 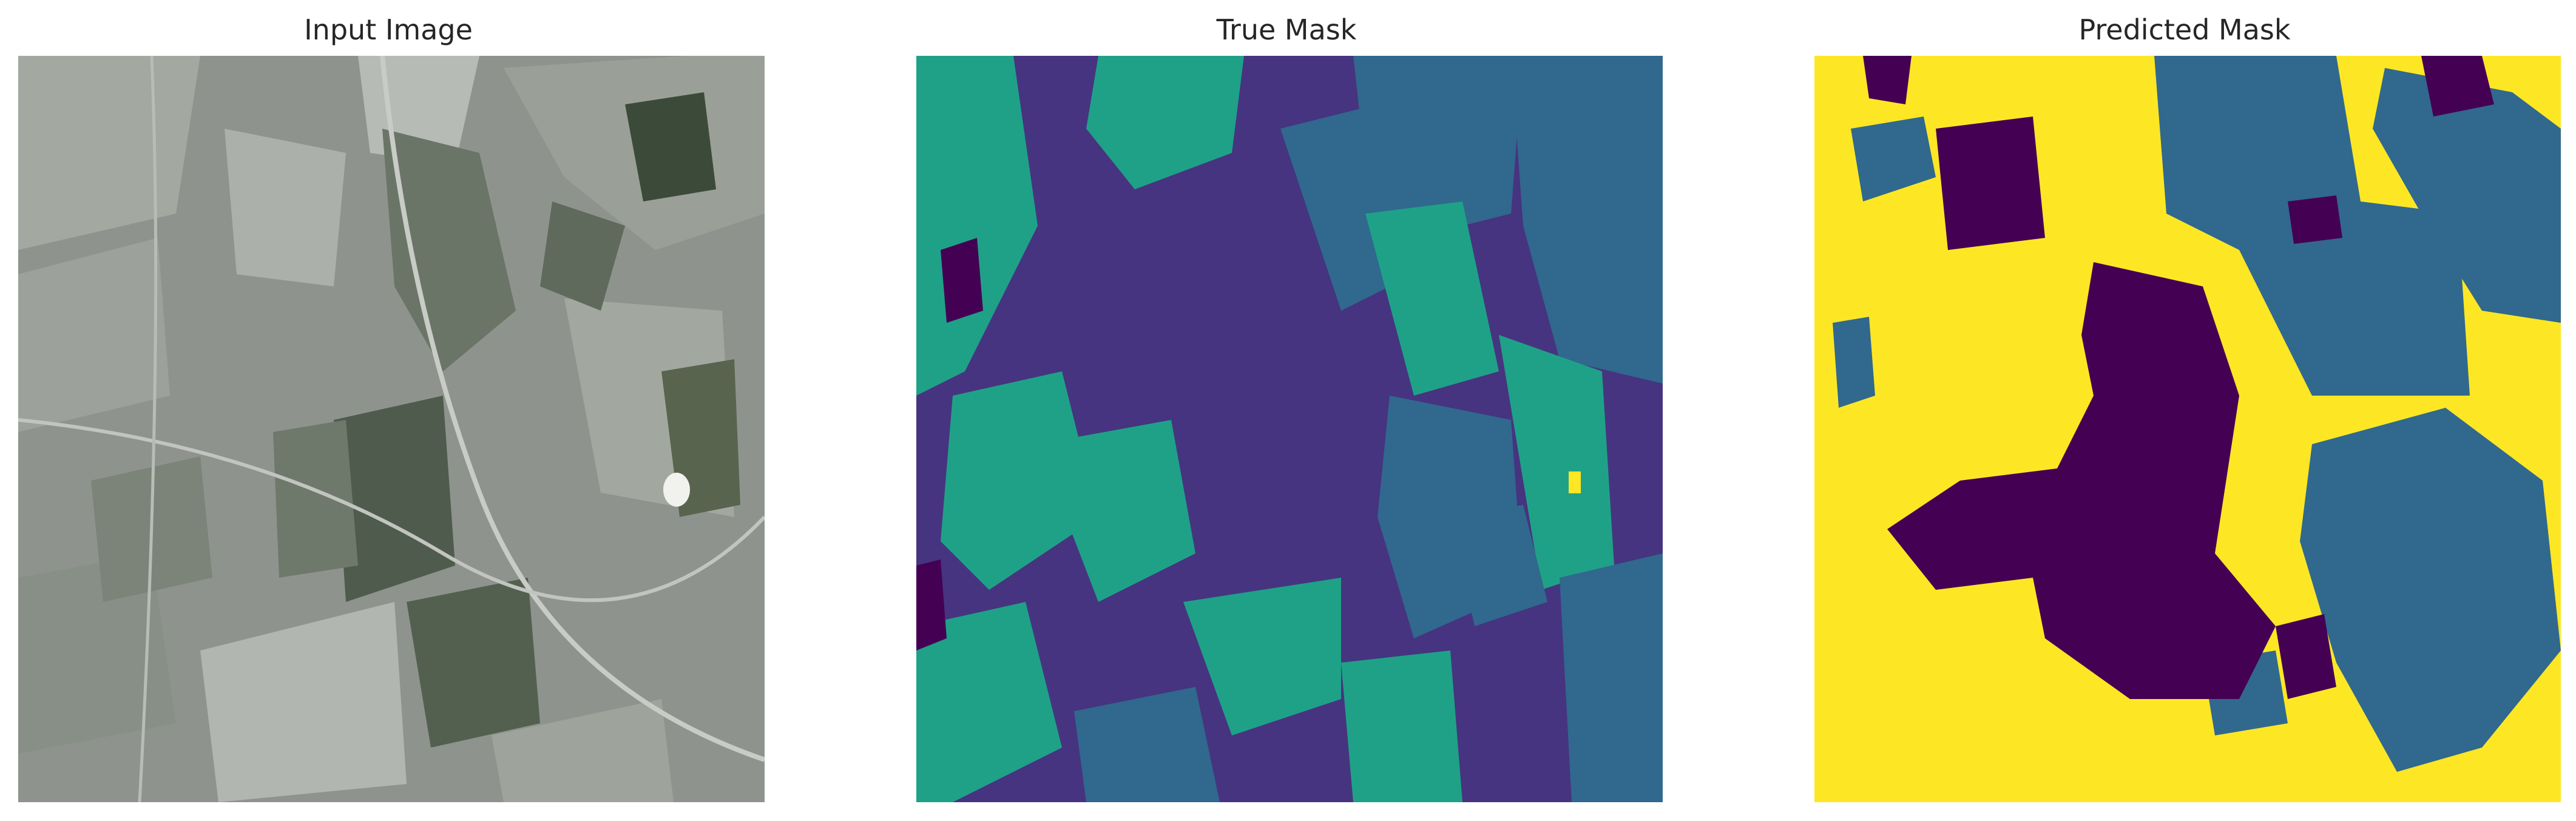 I want to click on predicted-mask-title: Predicted Mask, so click(x=2184, y=29).